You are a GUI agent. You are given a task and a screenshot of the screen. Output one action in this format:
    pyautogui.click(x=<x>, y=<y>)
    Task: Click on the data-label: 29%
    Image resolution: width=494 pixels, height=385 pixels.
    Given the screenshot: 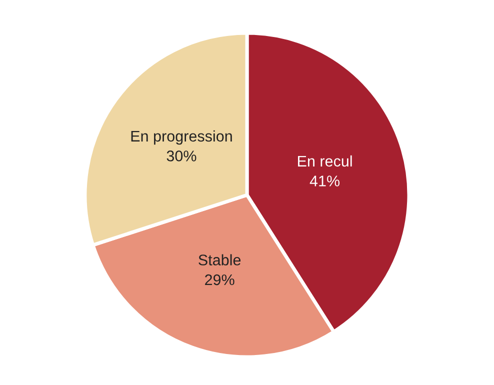 What is the action you would take?
    pyautogui.click(x=219, y=280)
    